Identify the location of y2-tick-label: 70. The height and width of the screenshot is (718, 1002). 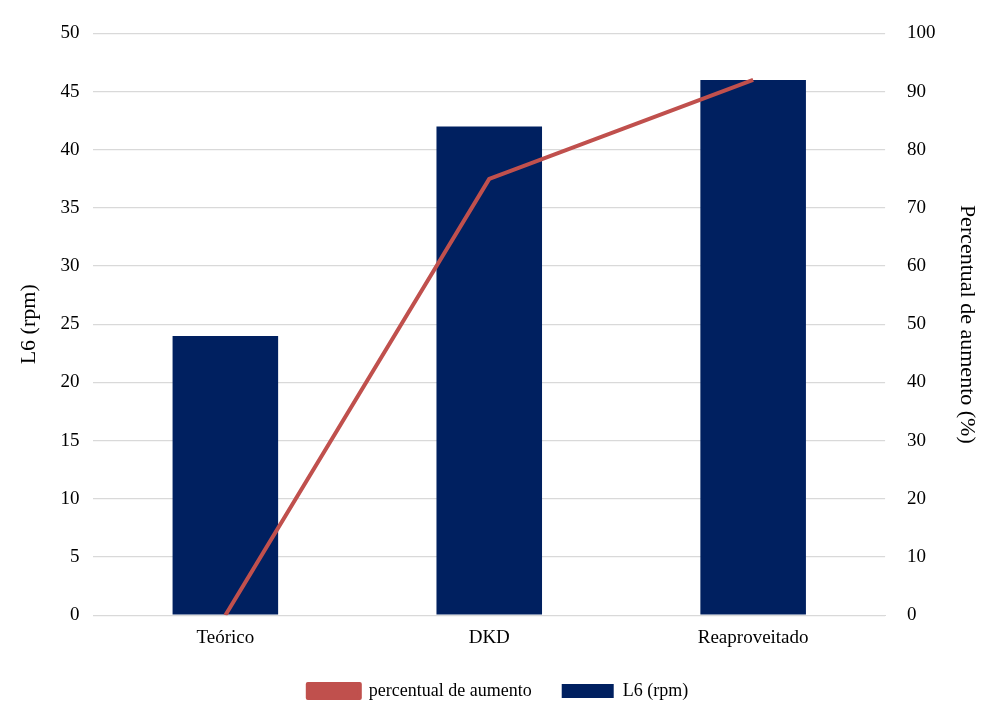
(917, 206).